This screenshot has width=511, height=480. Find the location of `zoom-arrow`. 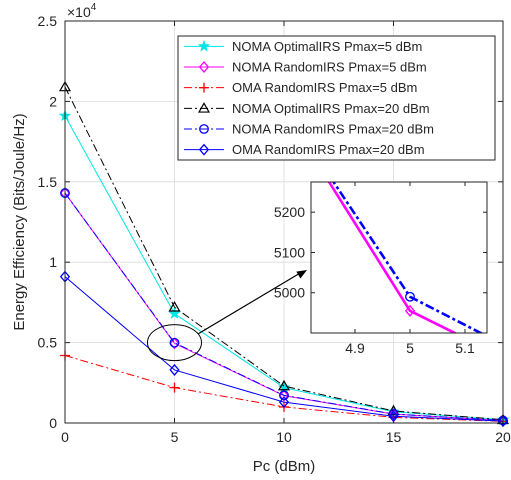

zoom-arrow is located at coordinates (252, 302).